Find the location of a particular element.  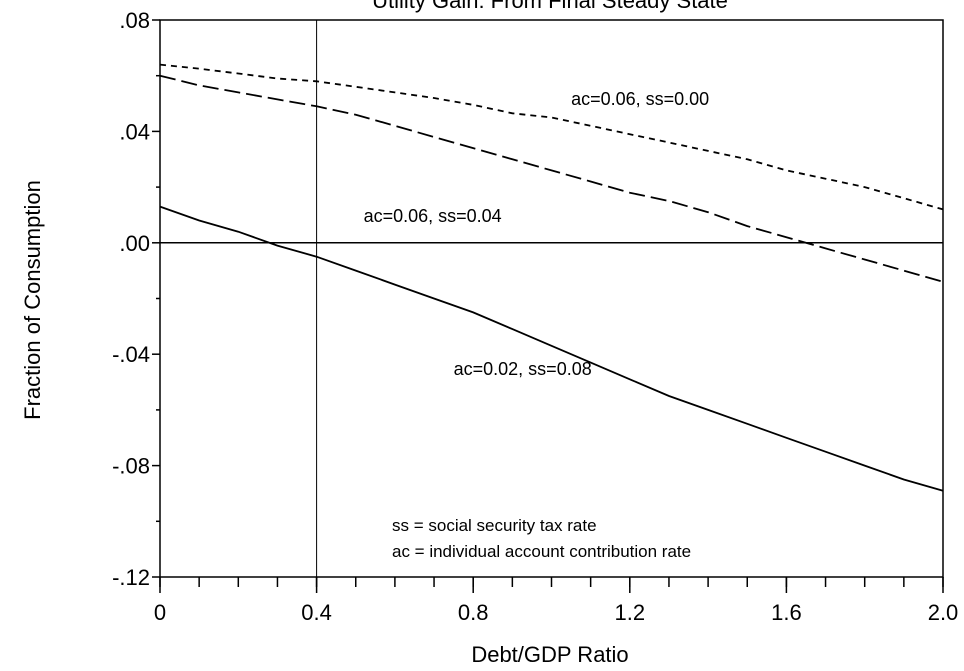

chart-title: Utility Gain: From Final Steady State is located at coordinates (550, 6).